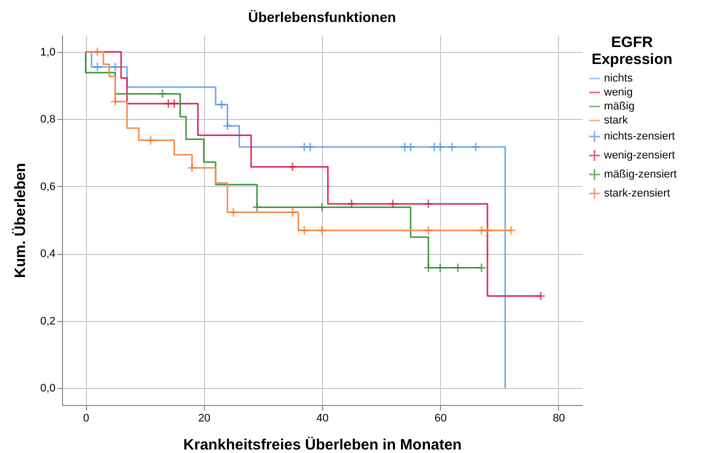 Image resolution: width=701 pixels, height=453 pixels. What do you see at coordinates (48, 388) in the screenshot?
I see `y-tick-label: 0,0` at bounding box center [48, 388].